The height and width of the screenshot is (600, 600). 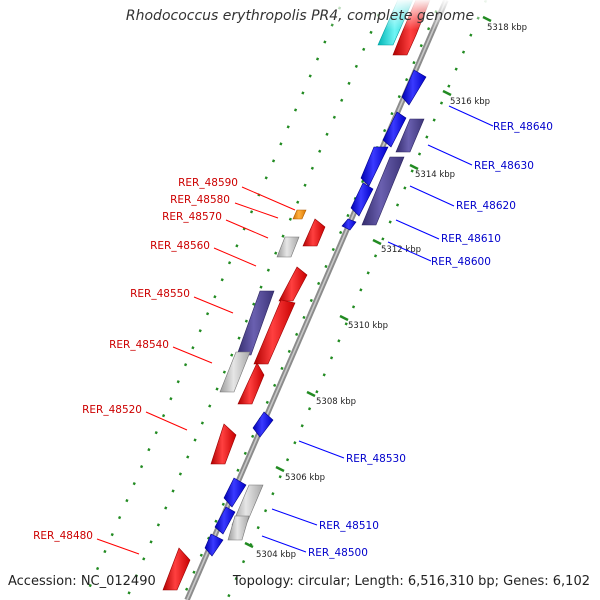 I want to click on tick-label-5314: 5314 kbp, so click(x=435, y=175).